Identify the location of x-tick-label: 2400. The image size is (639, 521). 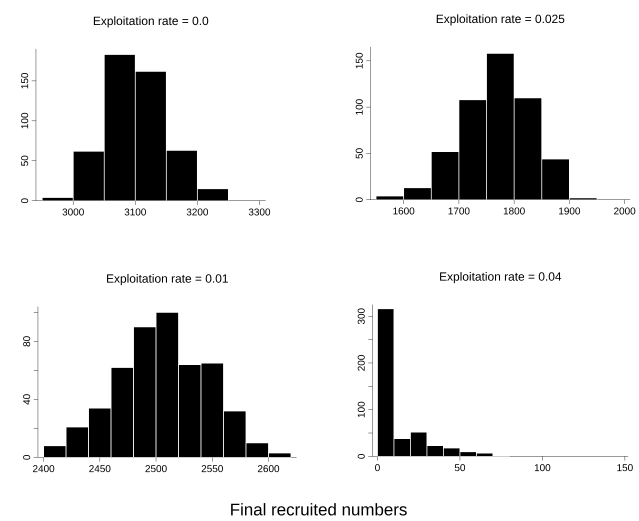
(43, 468).